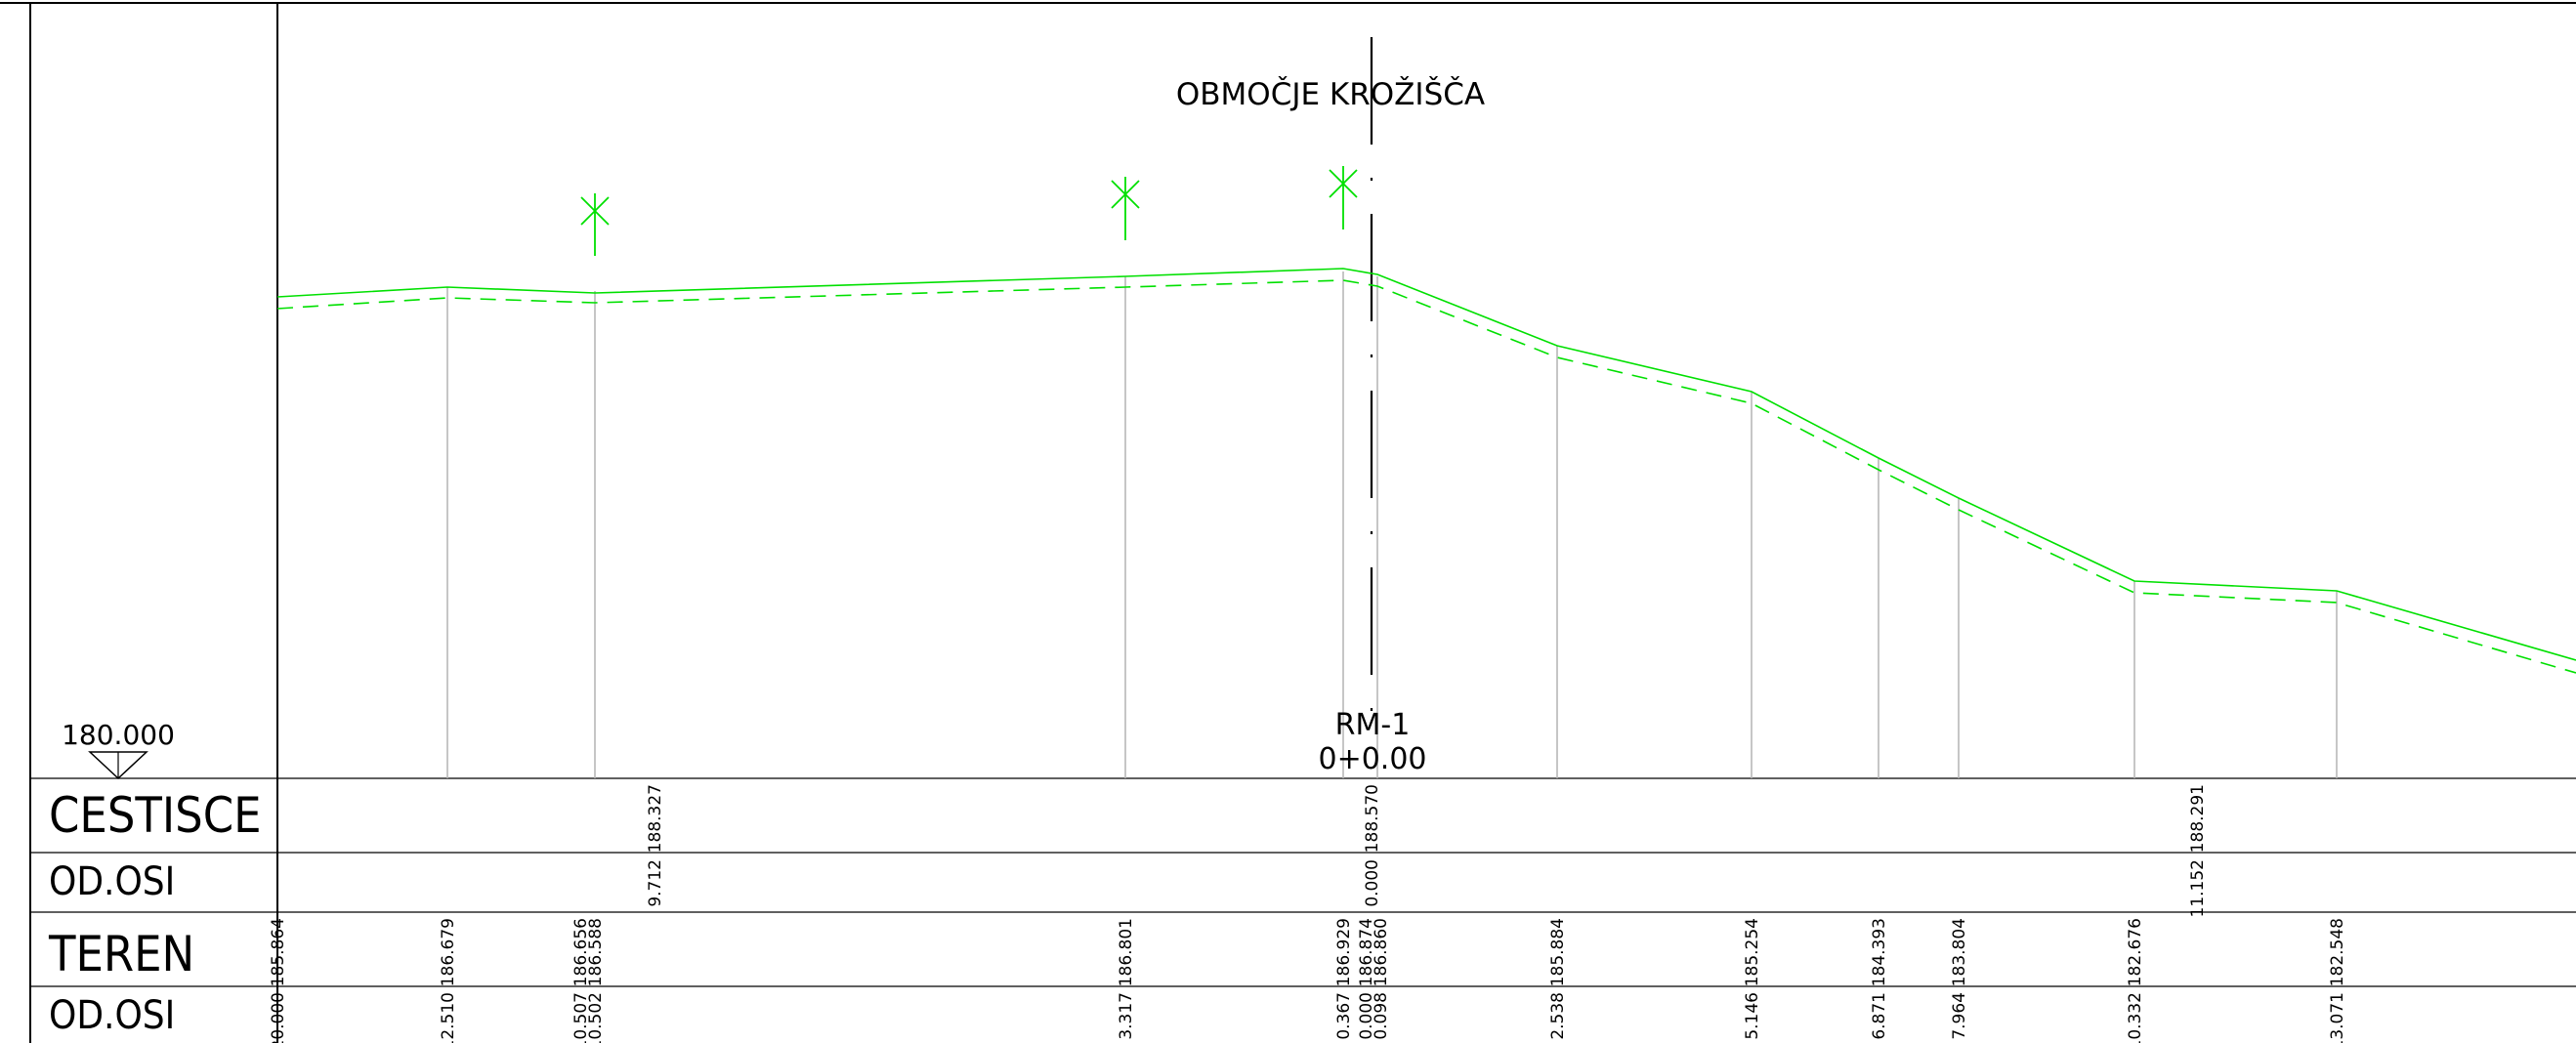 Image resolution: width=2576 pixels, height=1043 pixels. I want to click on terrain-elevation-value: 185.864, so click(278, 952).